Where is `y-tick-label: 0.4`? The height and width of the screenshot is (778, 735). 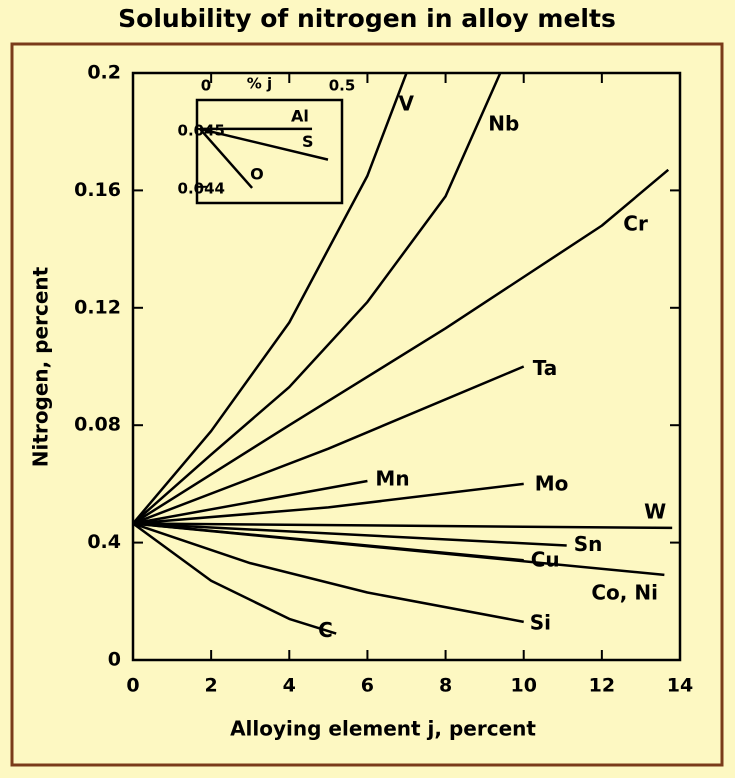 y-tick-label: 0.4 is located at coordinates (104, 542).